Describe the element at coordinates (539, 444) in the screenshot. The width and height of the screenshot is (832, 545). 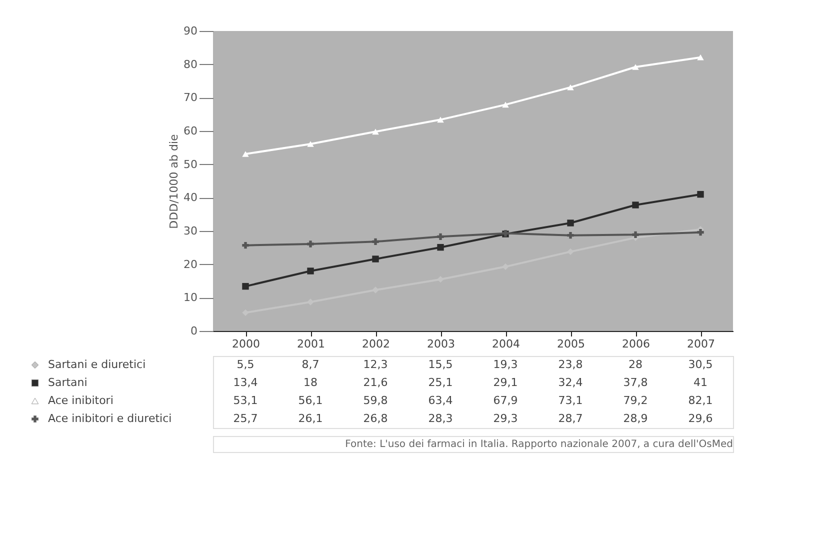
I see `source-note: Fonte: L'uso dei farmaci in Italia. Rapporto nazionale 2007, a cura dell'OsMed` at that location.